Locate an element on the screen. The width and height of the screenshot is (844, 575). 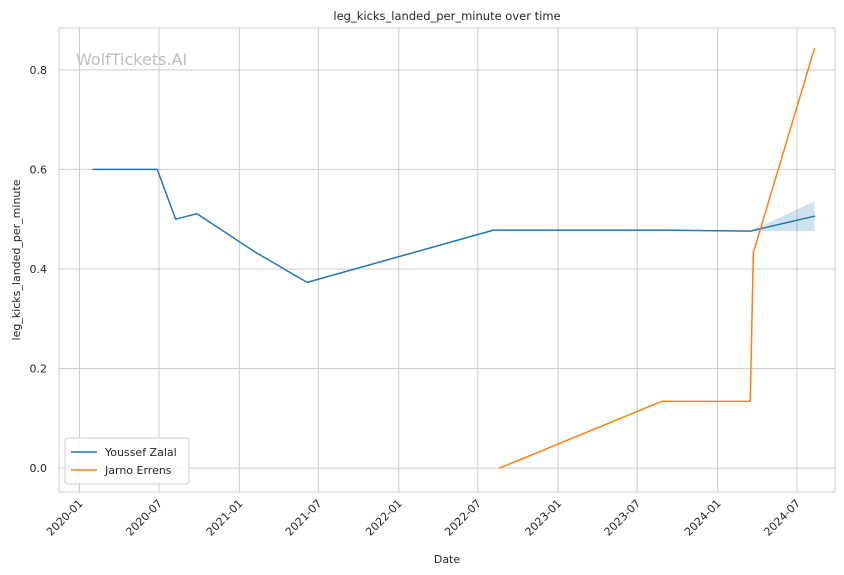
y-axis-ticks: 0.0 0.2 0.4 0.6 0.8 is located at coordinates (39, 269).